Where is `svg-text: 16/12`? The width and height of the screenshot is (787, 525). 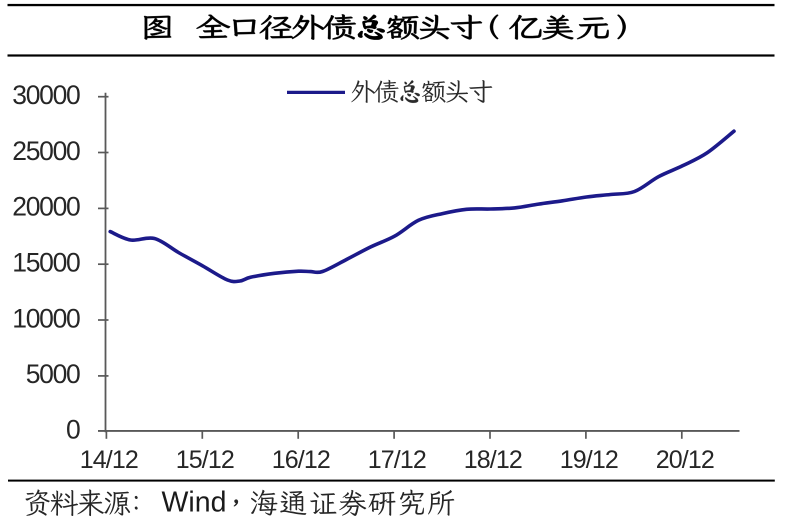
svg-text: 16/12 is located at coordinates (301, 460).